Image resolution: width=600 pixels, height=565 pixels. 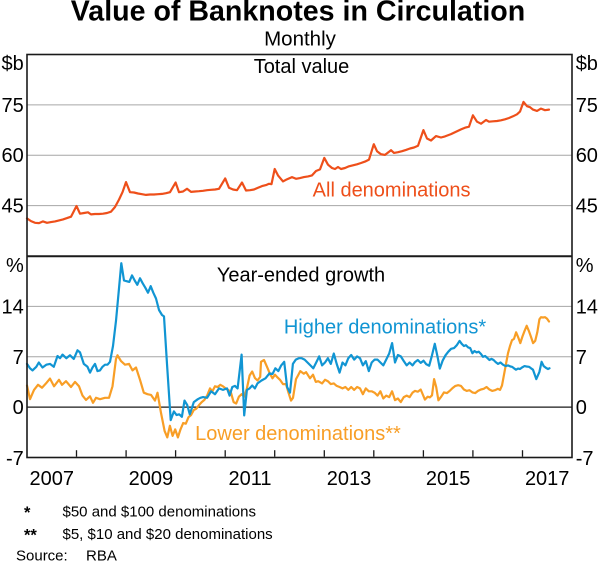 I want to click on svg-text: Higher denominations*, so click(x=385, y=328).